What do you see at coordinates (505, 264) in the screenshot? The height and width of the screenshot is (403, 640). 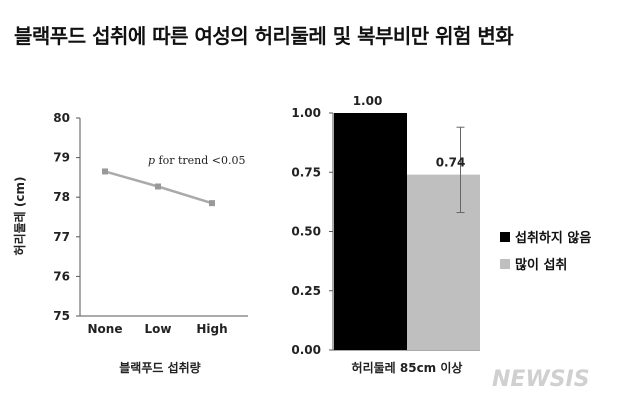 I see `legend-swatch-high` at bounding box center [505, 264].